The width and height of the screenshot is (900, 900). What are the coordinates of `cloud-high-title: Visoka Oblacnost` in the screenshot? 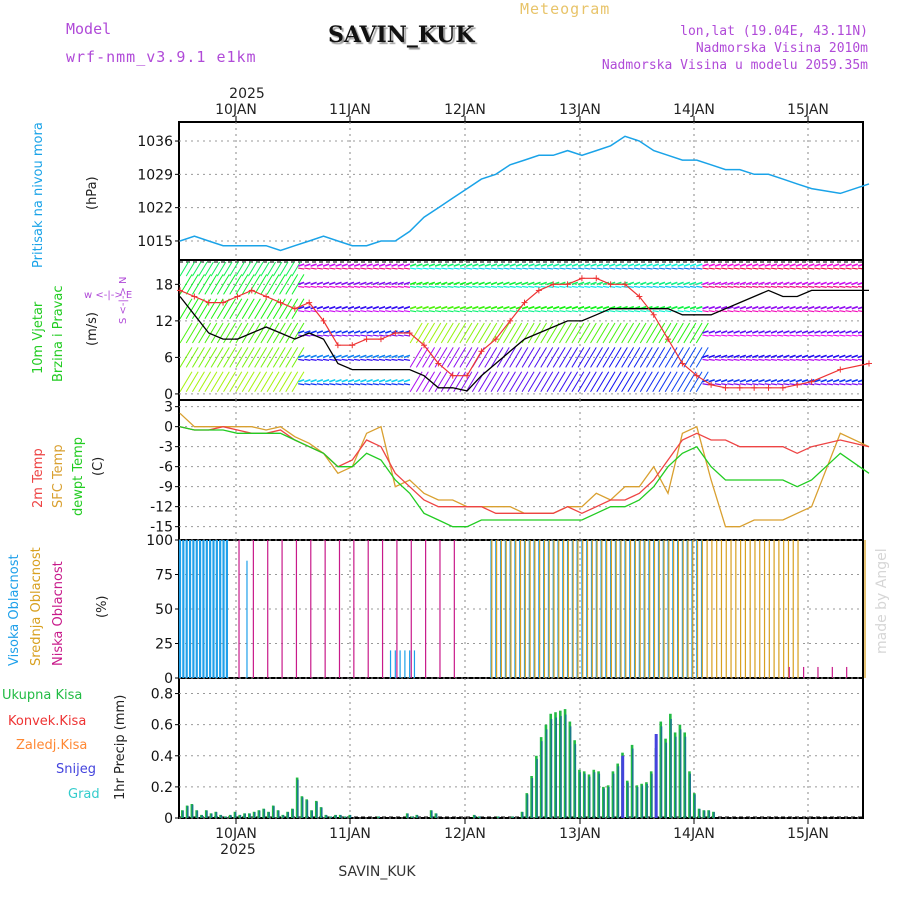 It's located at (14, 610).